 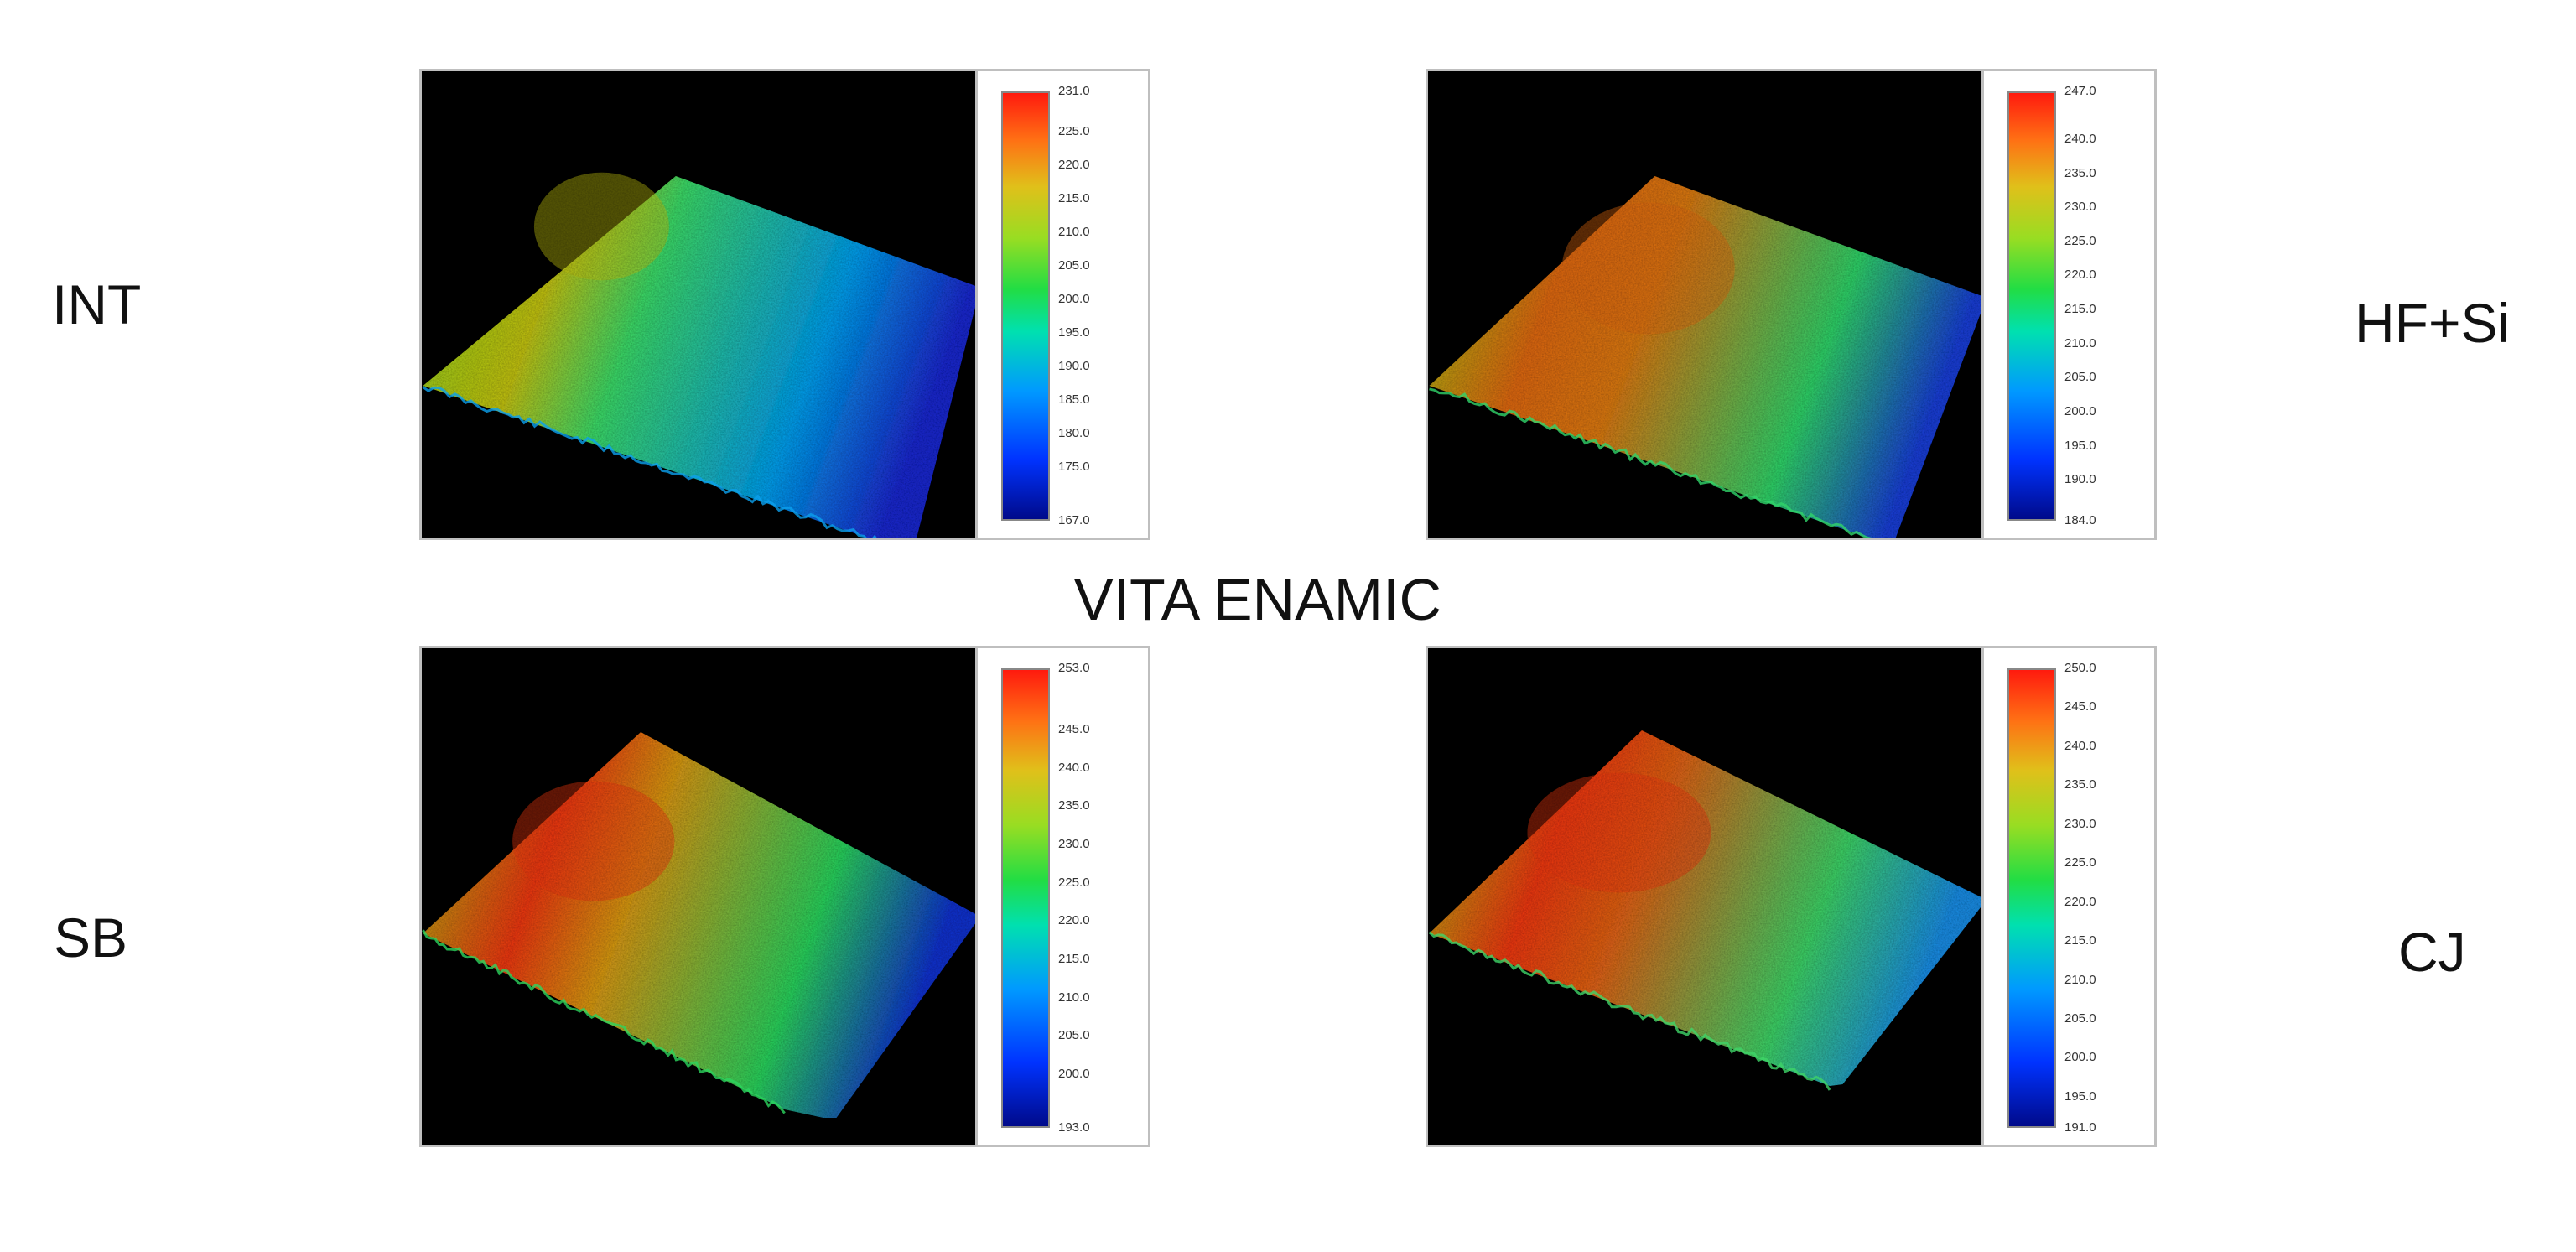 I want to click on colorbar-hfsi-tick: 205.0, so click(x=2080, y=377).